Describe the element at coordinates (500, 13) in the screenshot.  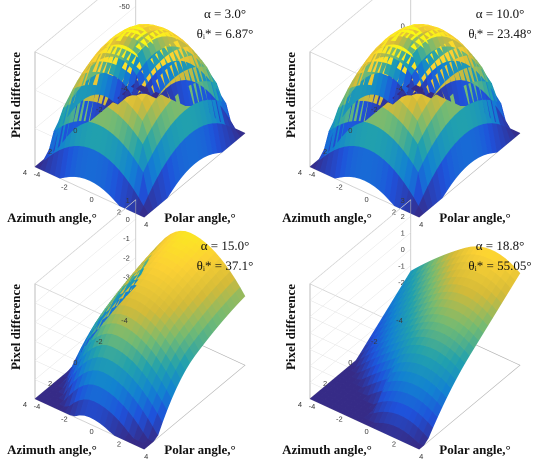
I see `alpha-annotation: α = 10.0°` at that location.